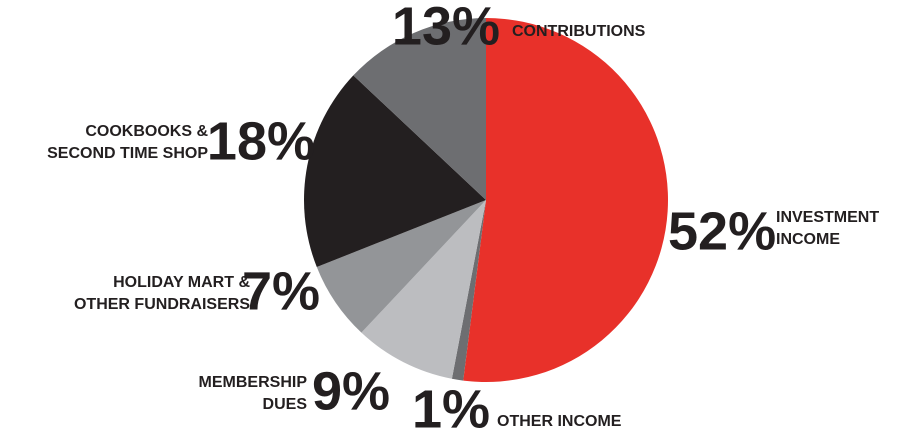  I want to click on slice-name: HOLIDAY MART &, so click(181, 282).